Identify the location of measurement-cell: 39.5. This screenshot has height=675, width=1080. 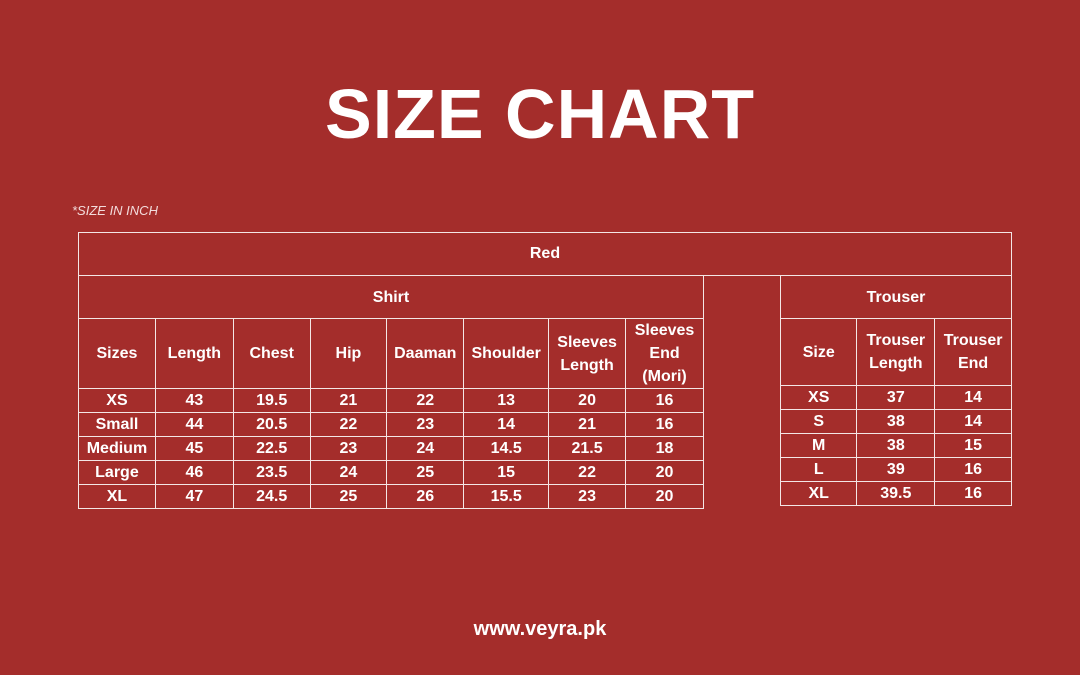
(896, 493).